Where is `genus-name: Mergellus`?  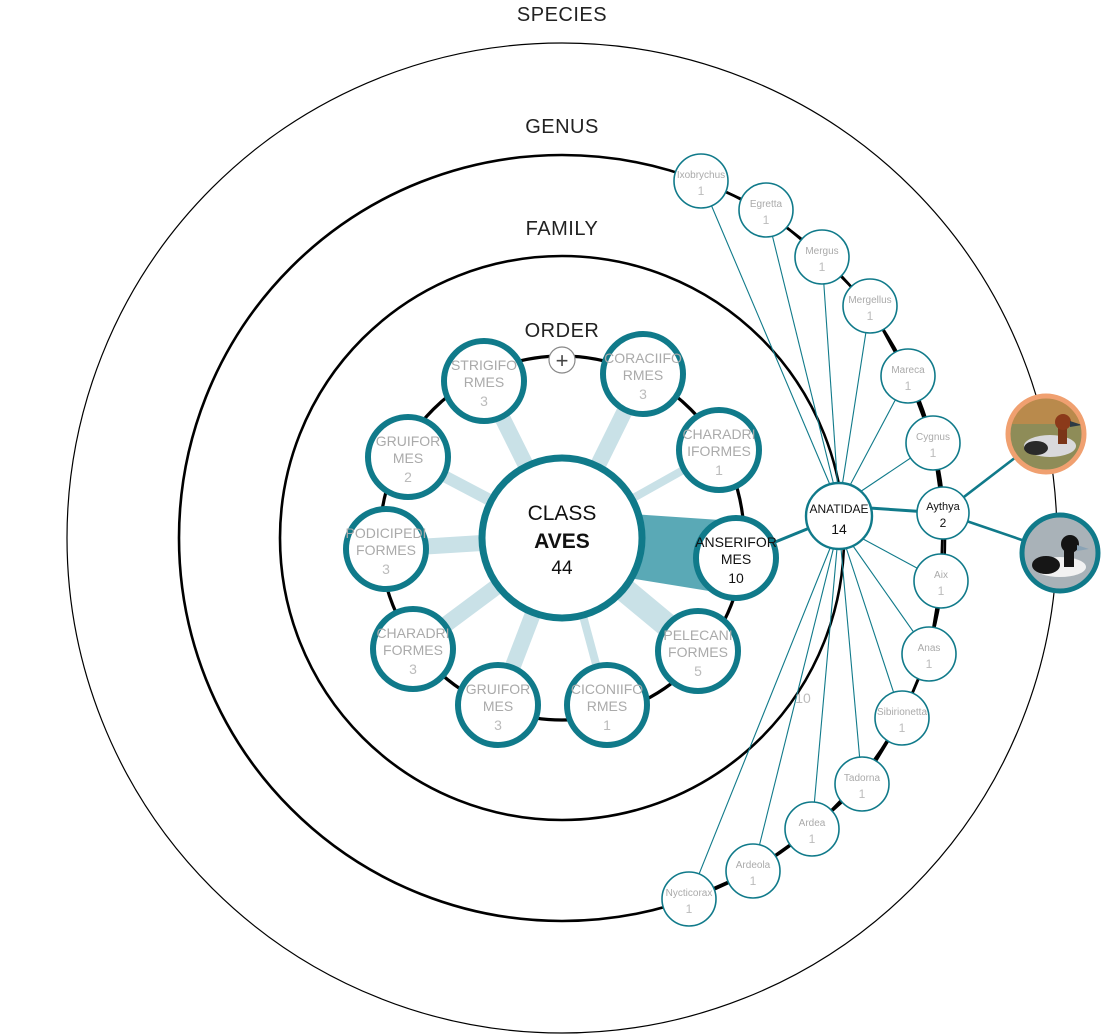
genus-name: Mergellus is located at coordinates (869, 300).